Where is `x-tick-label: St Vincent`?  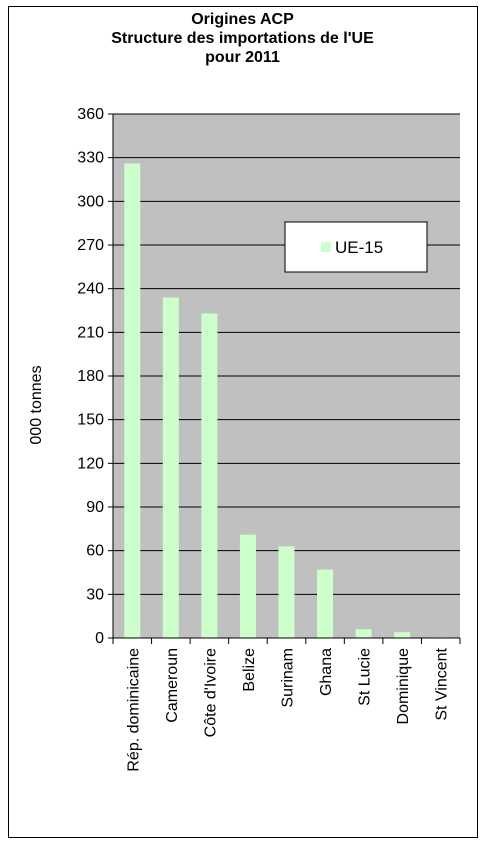 x-tick-label: St Vincent is located at coordinates (442, 683).